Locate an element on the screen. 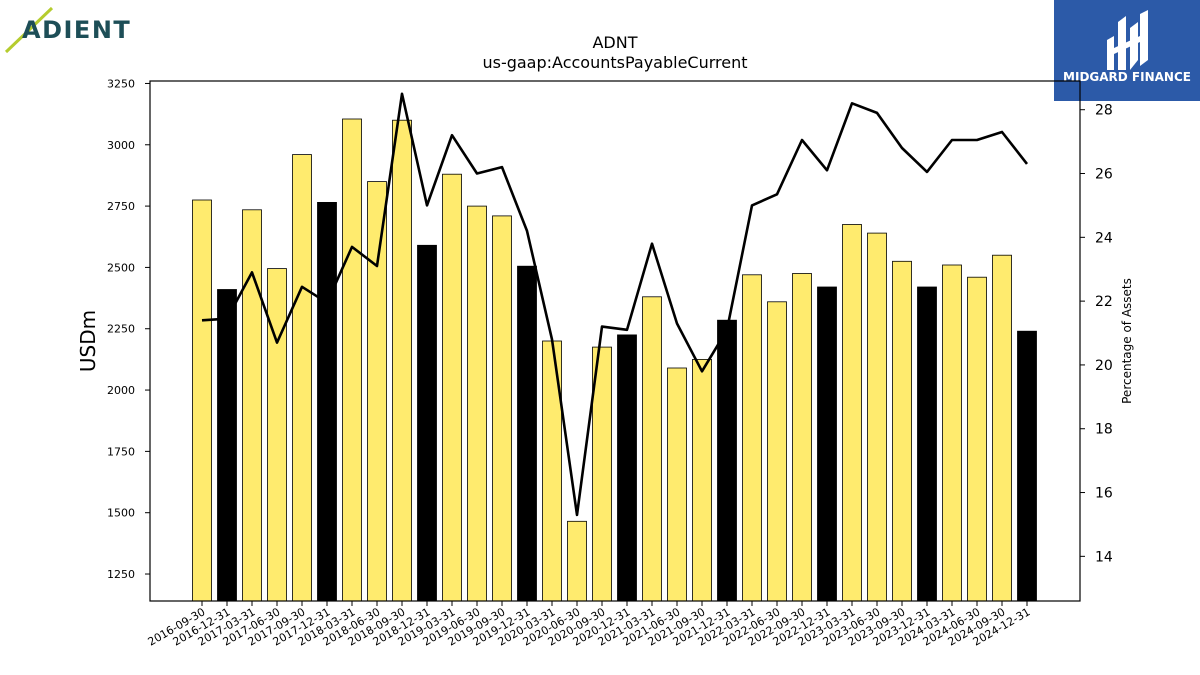 The image size is (1200, 675). y-tick-label-1250: 1250 is located at coordinates (121, 574).